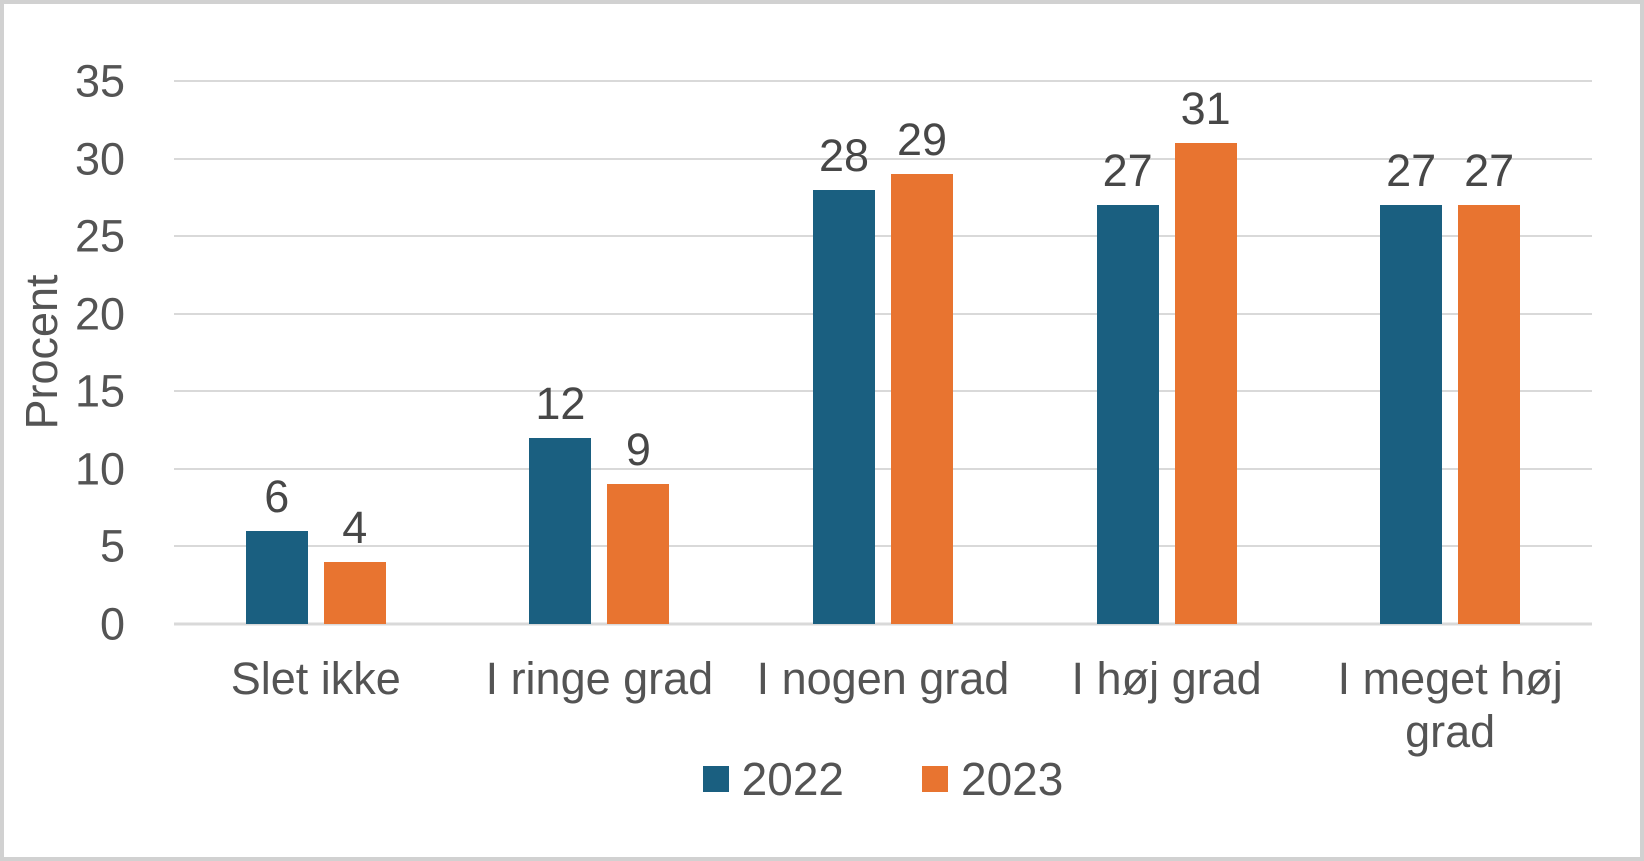  Describe the element at coordinates (99, 81) in the screenshot. I see `y-tick-label-35: 35` at that location.